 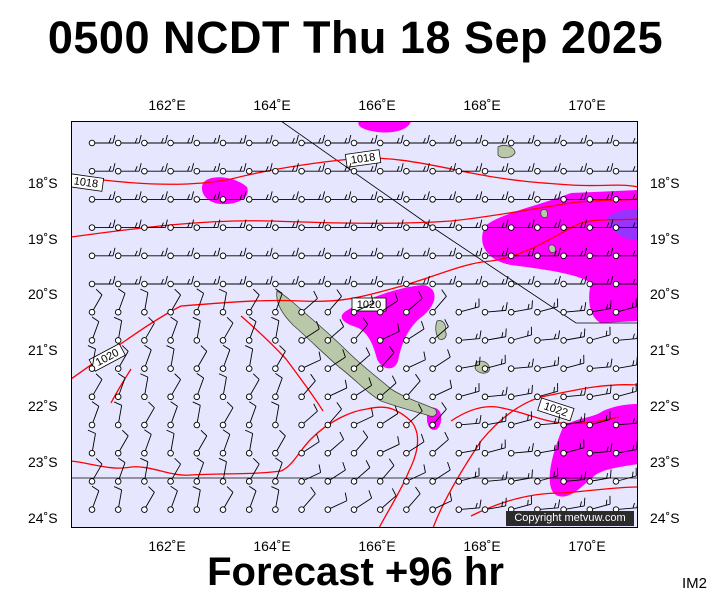 I want to click on longitude-label-top-3: 168˚E, so click(x=482, y=105).